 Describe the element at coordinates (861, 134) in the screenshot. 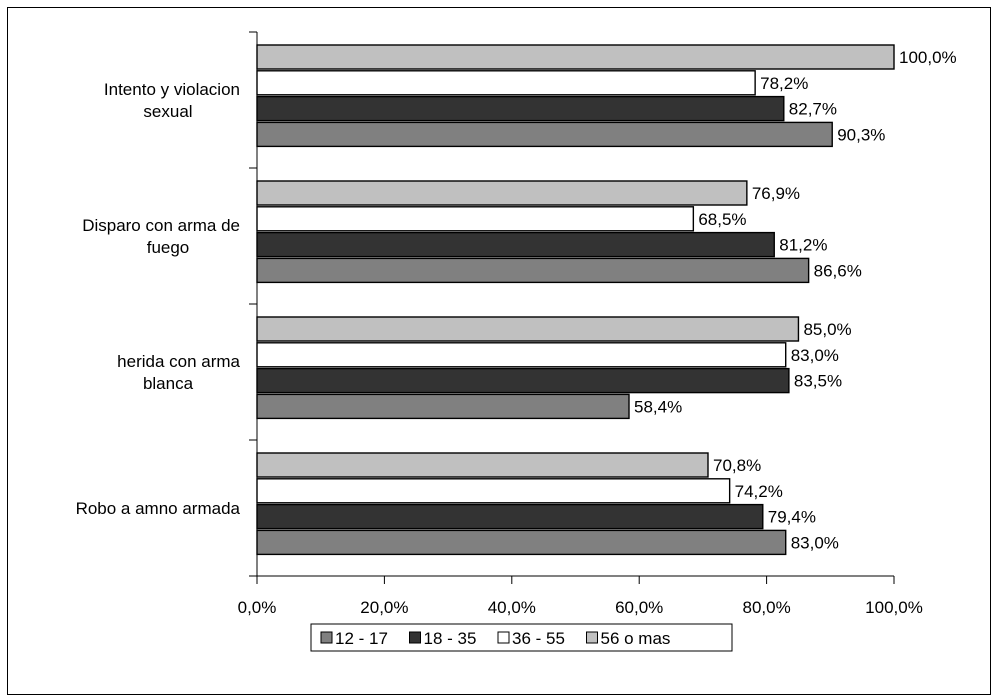

I see `data-label: 90,3%` at that location.